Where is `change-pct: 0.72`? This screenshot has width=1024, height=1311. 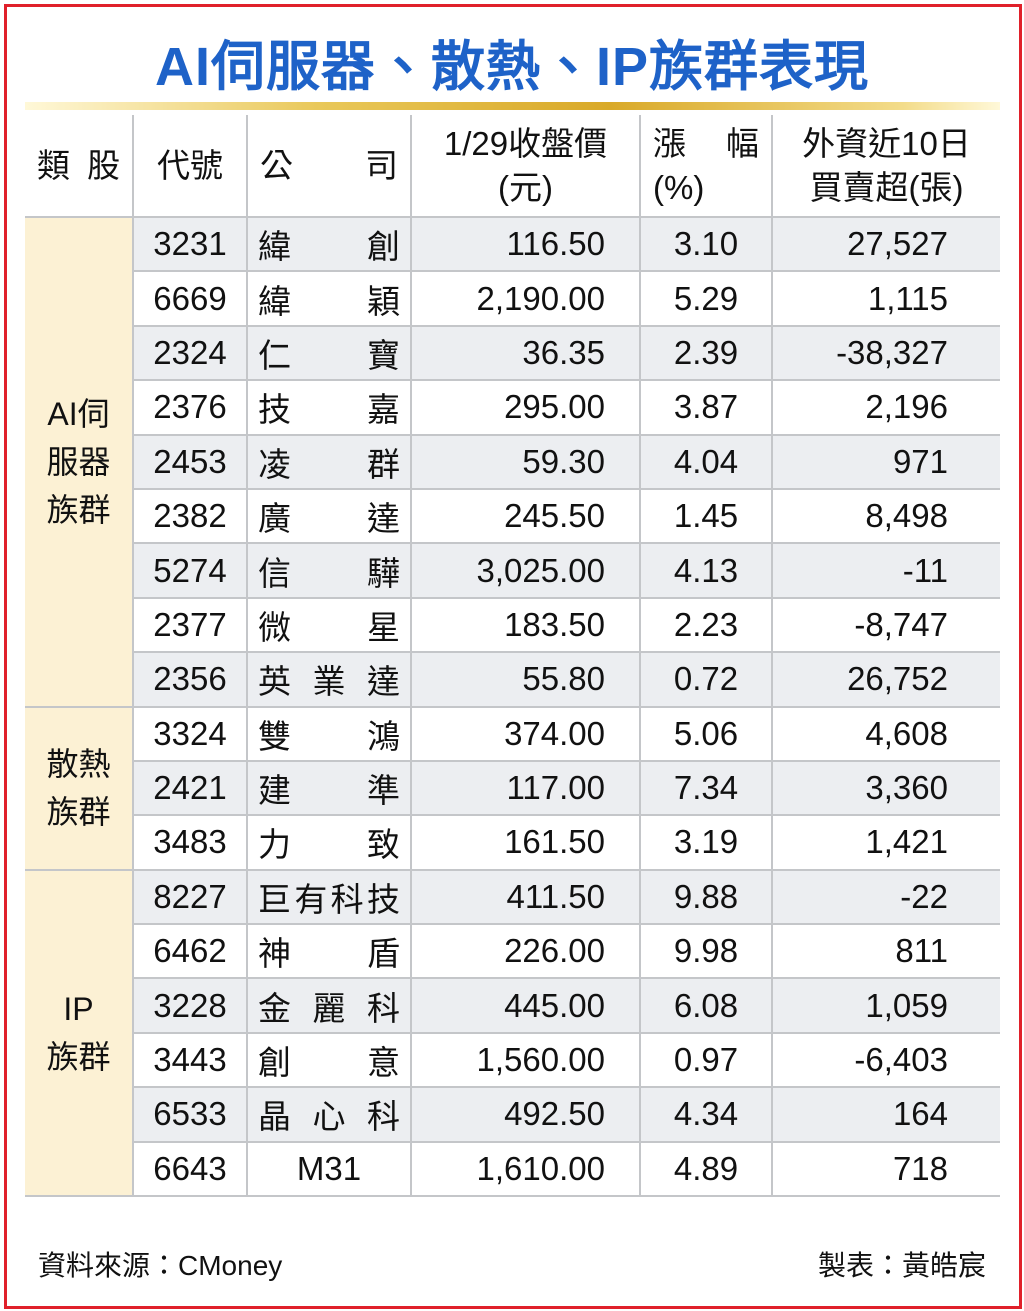 change-pct: 0.72 is located at coordinates (706, 679).